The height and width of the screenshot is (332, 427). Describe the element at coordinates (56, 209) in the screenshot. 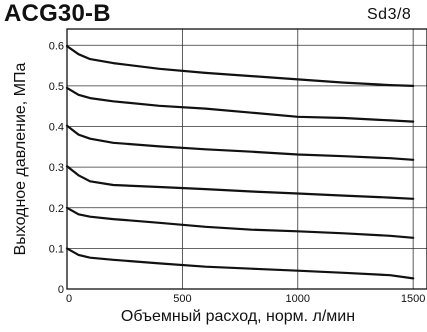

I see `y-tick-label: 0.2` at that location.